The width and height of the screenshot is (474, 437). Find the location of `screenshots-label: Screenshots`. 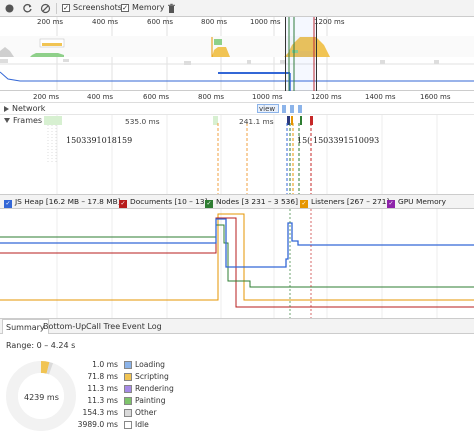

screenshots-label: Screenshots is located at coordinates (97, 7).